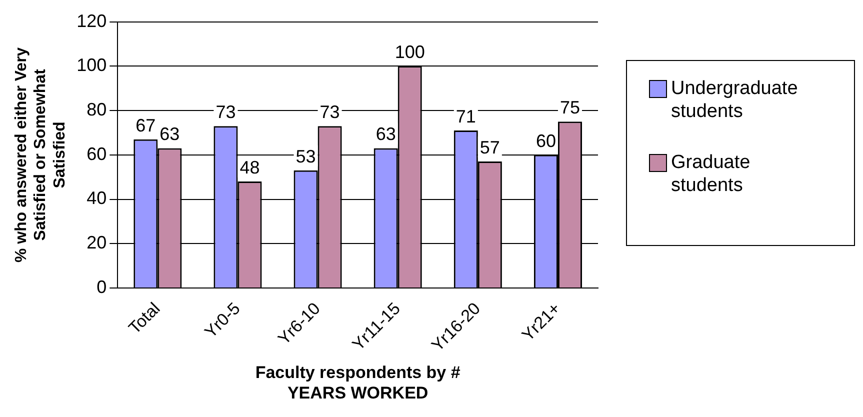 The image size is (863, 417). Describe the element at coordinates (409, 52) in the screenshot. I see `data-label: 100` at that location.